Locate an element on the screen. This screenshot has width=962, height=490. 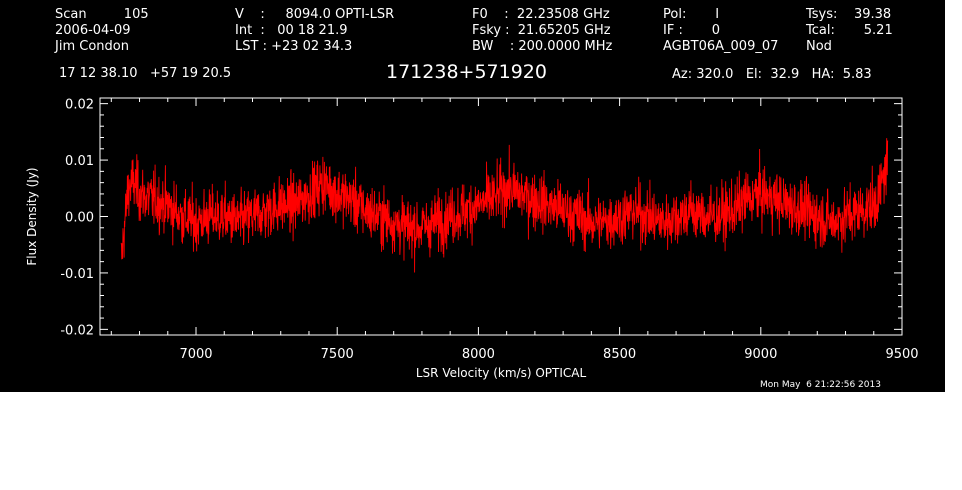
y-tick-label: -0.02 is located at coordinates (77, 330).